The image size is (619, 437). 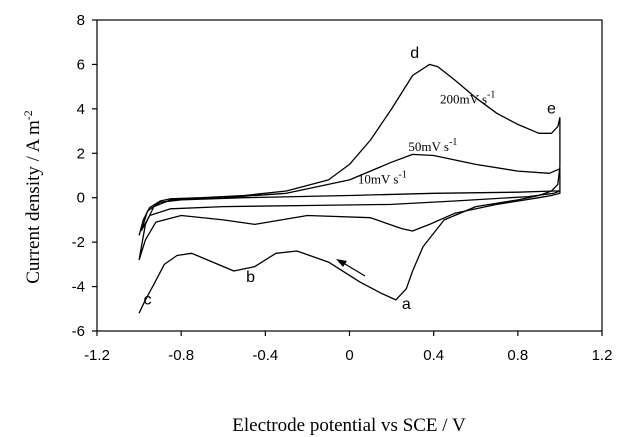 I want to click on x-tick-label: -0.8, so click(x=181, y=355).